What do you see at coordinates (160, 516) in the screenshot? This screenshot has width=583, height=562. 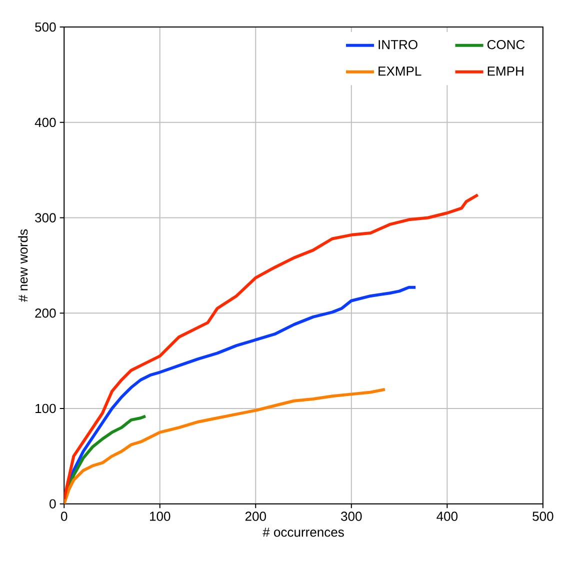 I see `x-tick-label: 100` at bounding box center [160, 516].